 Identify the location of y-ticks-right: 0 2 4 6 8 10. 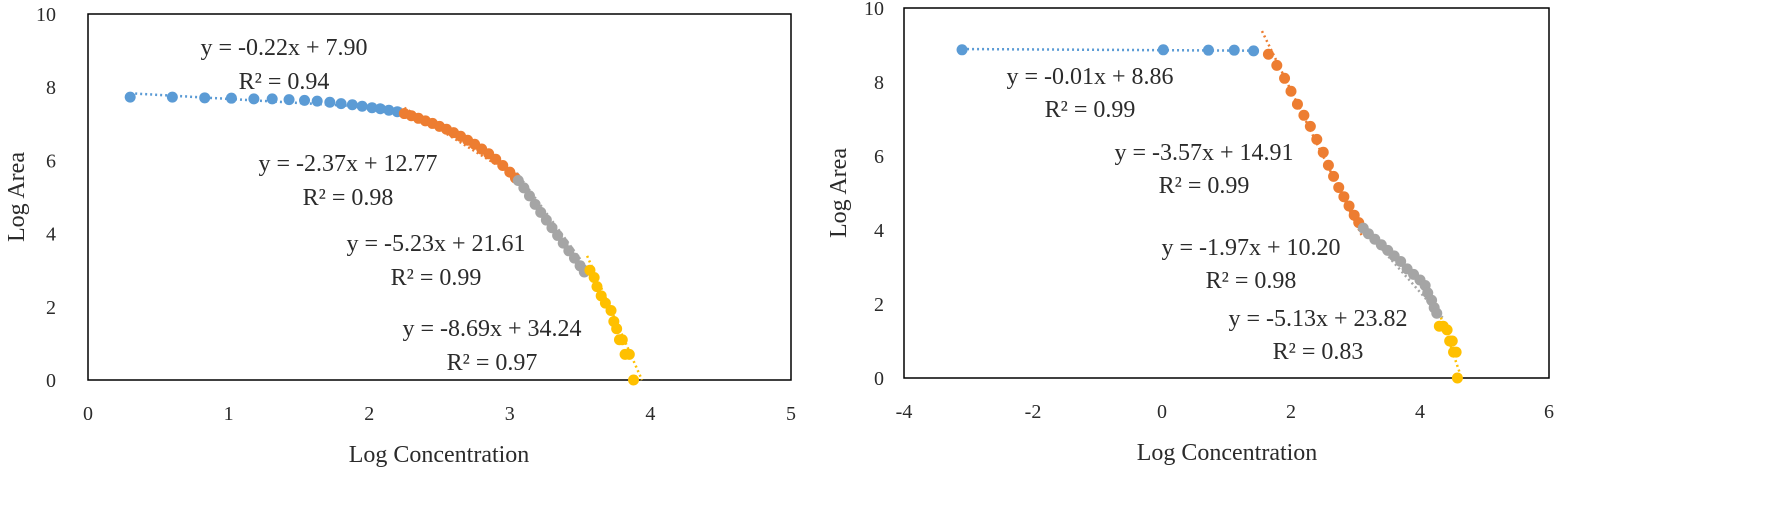
(874, 195).